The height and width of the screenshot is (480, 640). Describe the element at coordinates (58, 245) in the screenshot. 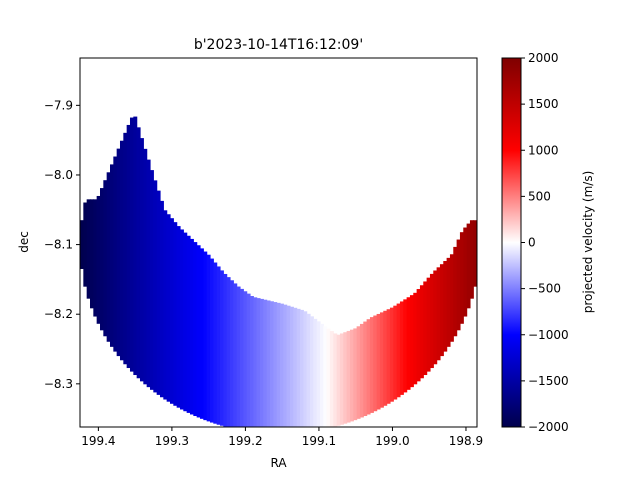

I see `y-tick-label: −8.1` at that location.